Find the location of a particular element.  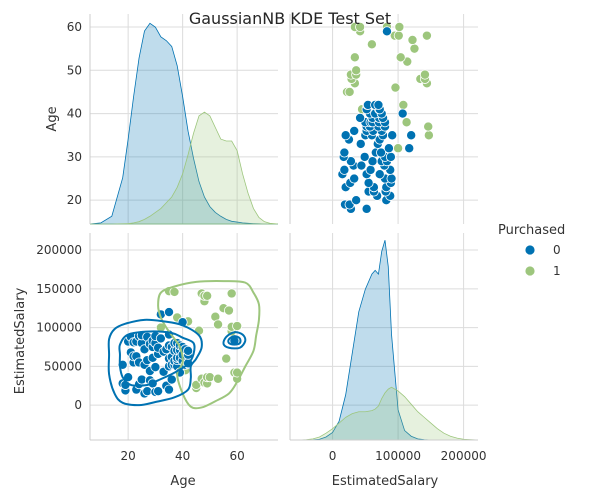

kde-contour-class-0-outer is located at coordinates (155, 362).